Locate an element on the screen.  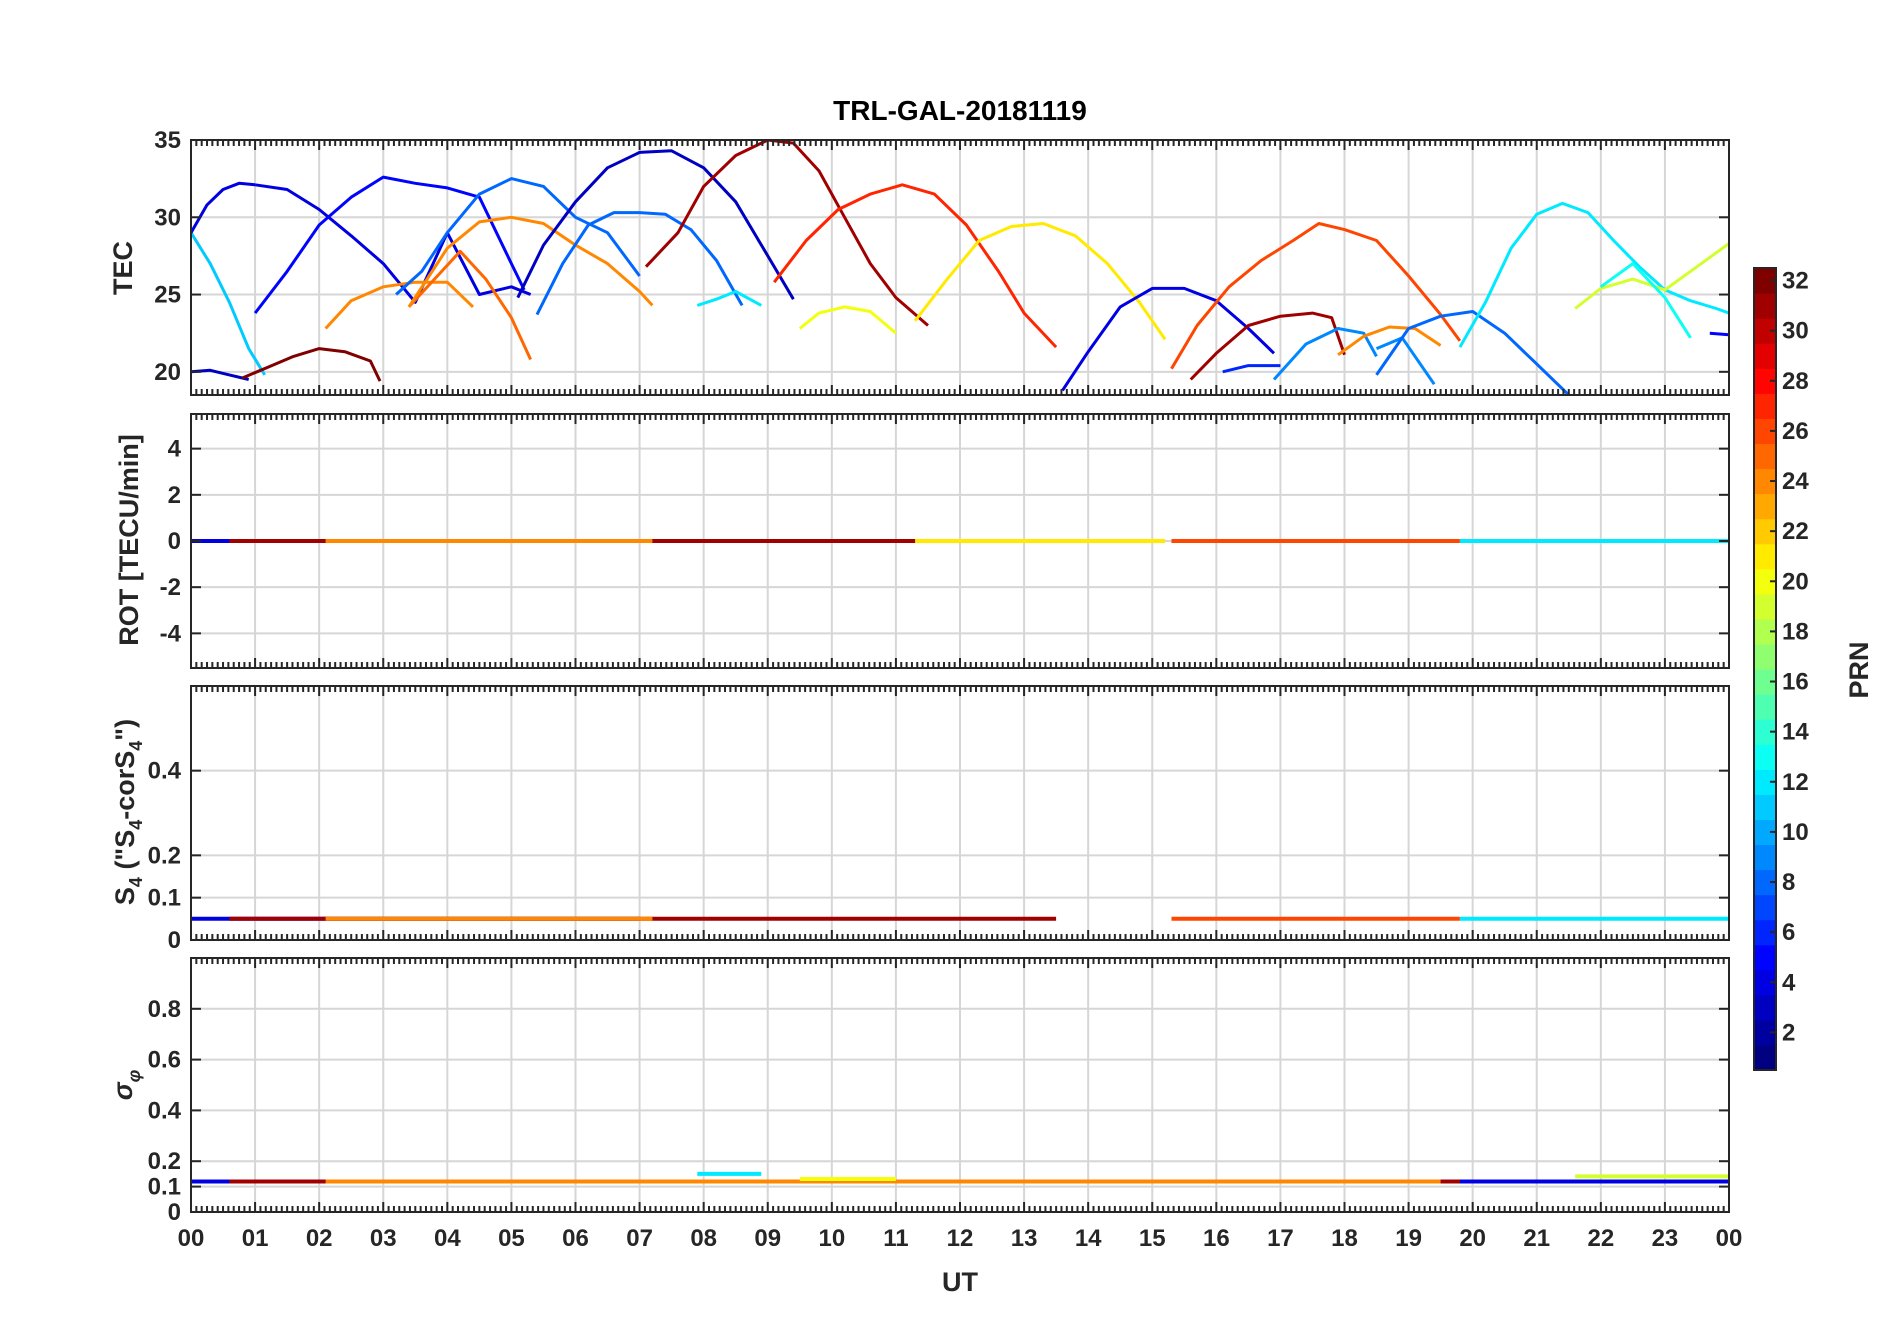
colorbar-tick-label: 6 is located at coordinates (1788, 932).